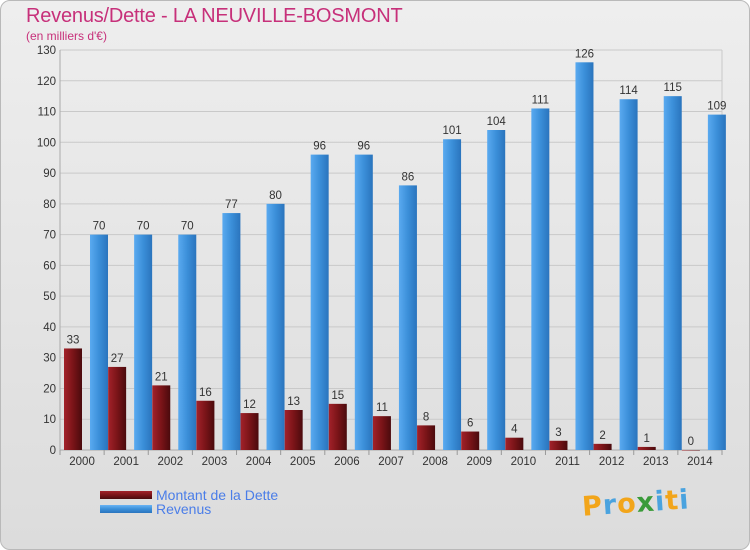 Image resolution: width=750 pixels, height=550 pixels. I want to click on legend-swatch-revenus, so click(126, 509).